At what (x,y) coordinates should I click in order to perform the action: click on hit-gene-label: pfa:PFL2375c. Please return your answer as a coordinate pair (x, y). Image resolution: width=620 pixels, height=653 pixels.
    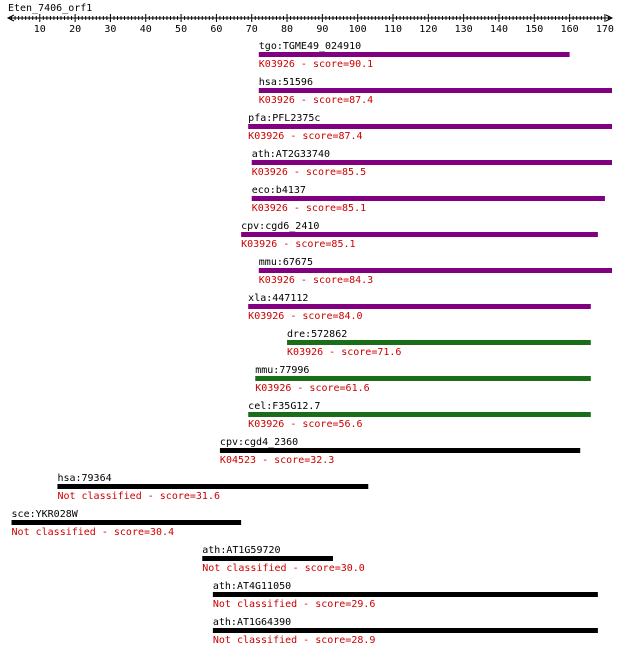
    Looking at the image, I should click on (284, 118).